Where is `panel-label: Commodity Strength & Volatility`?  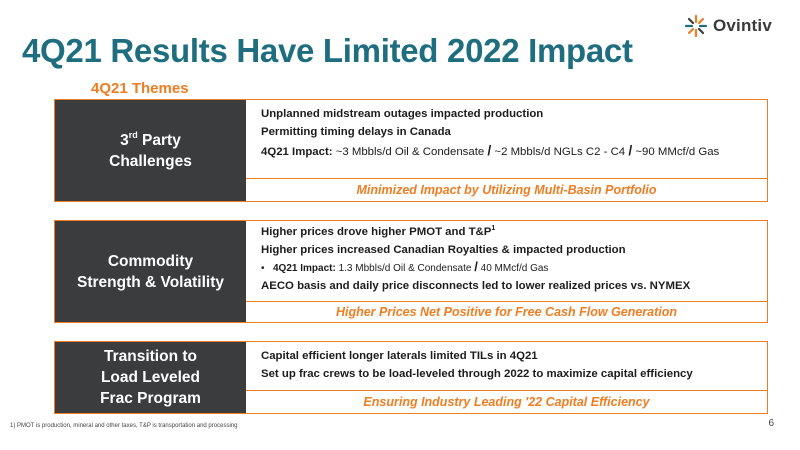 panel-label: Commodity Strength & Volatility is located at coordinates (150, 271).